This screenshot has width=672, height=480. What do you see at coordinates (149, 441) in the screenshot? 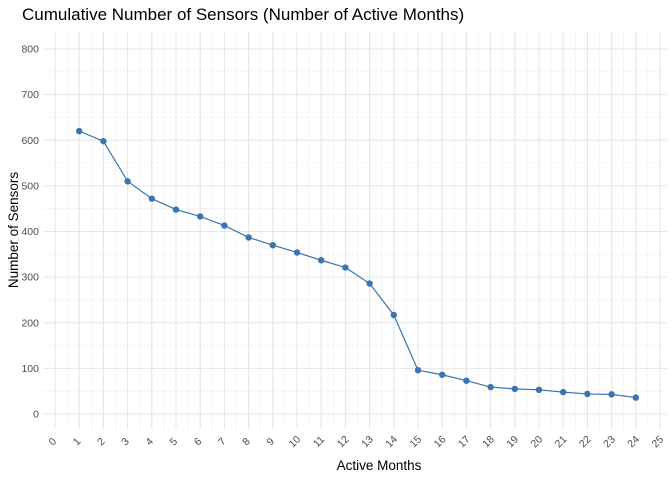
I see `x-tick-label: 4` at bounding box center [149, 441].